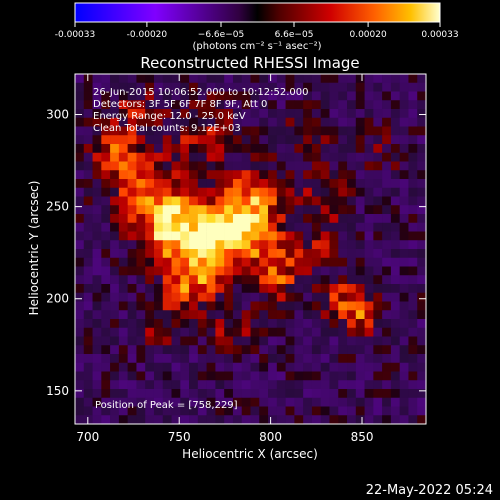  I want to click on colorbar-tick-label: −6.6e−05, so click(221, 35).